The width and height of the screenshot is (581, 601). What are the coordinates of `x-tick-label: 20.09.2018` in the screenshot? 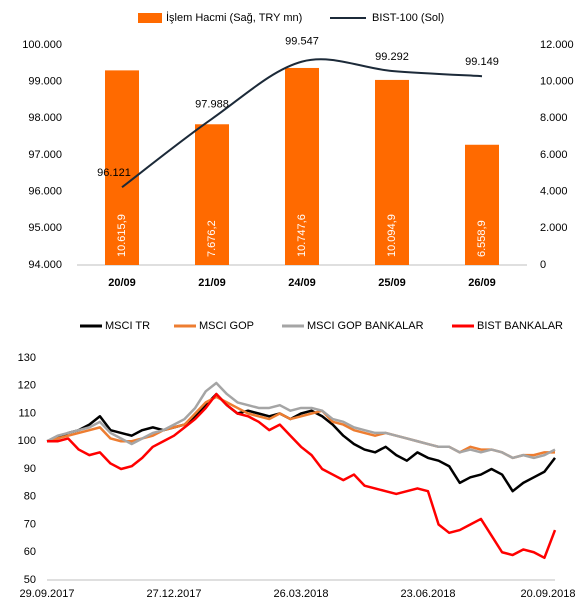 It's located at (547, 594).